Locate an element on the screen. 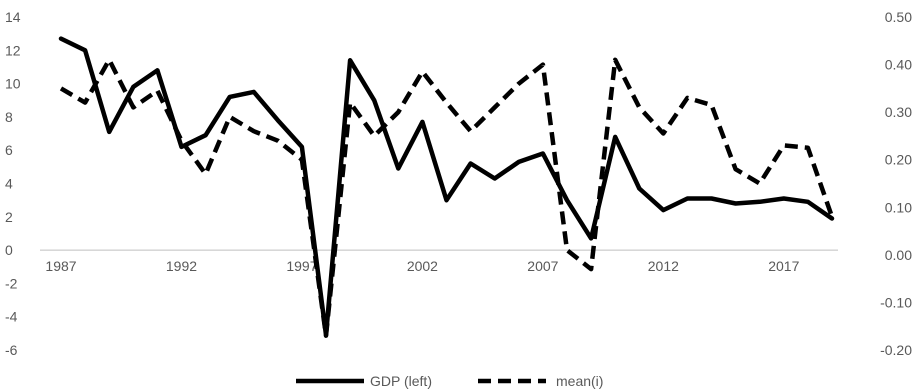 The width and height of the screenshot is (921, 392). x-tick-label: 2017 is located at coordinates (783, 266).